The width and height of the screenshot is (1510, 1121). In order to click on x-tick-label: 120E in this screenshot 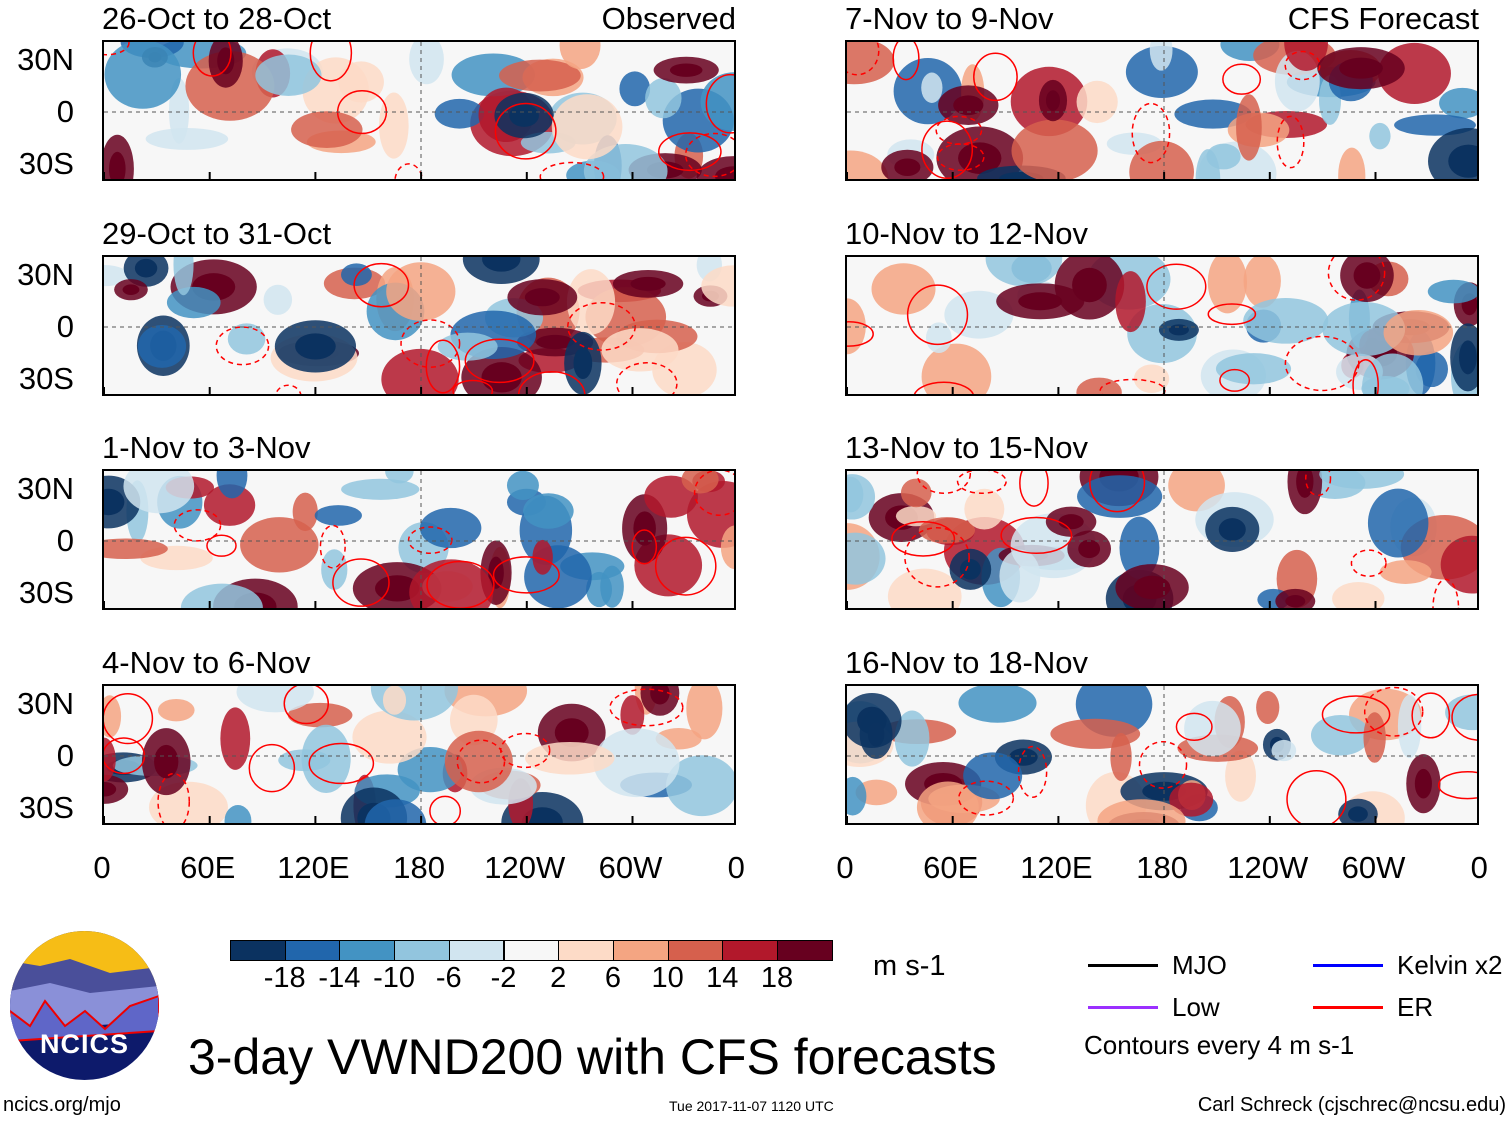, I will do `click(1056, 867)`.